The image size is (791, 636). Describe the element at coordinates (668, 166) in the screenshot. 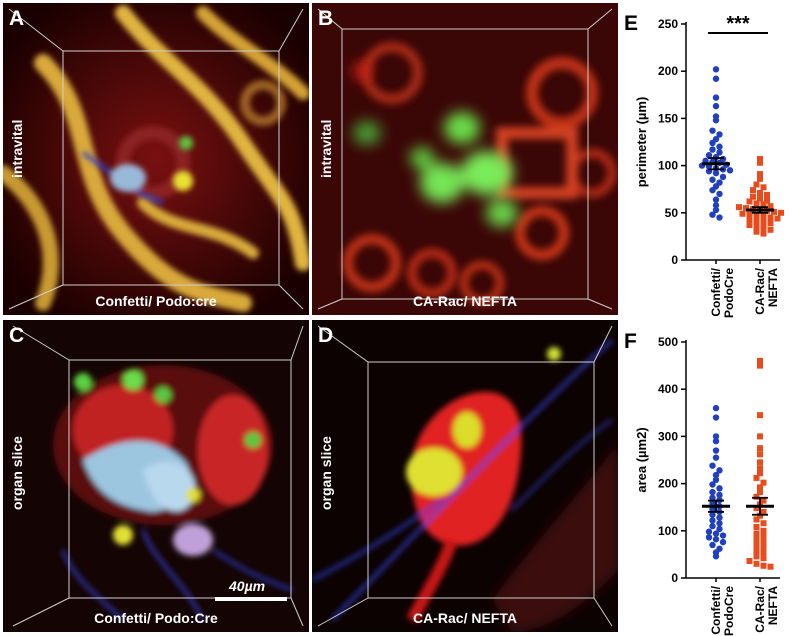

I see `y-tick-label: 100` at that location.